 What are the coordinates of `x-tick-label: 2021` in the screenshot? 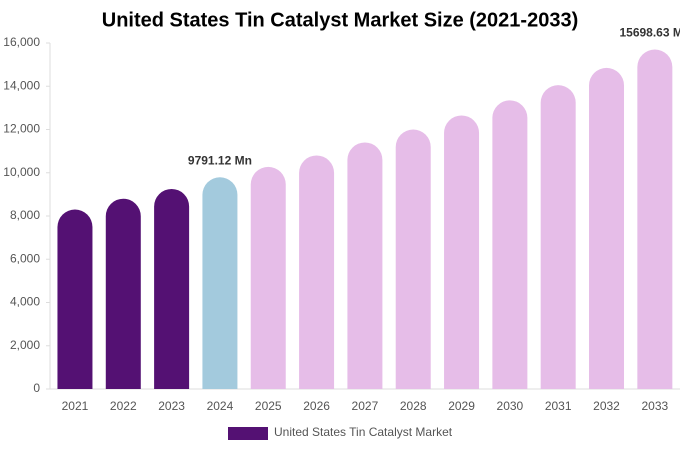 It's located at (75, 406).